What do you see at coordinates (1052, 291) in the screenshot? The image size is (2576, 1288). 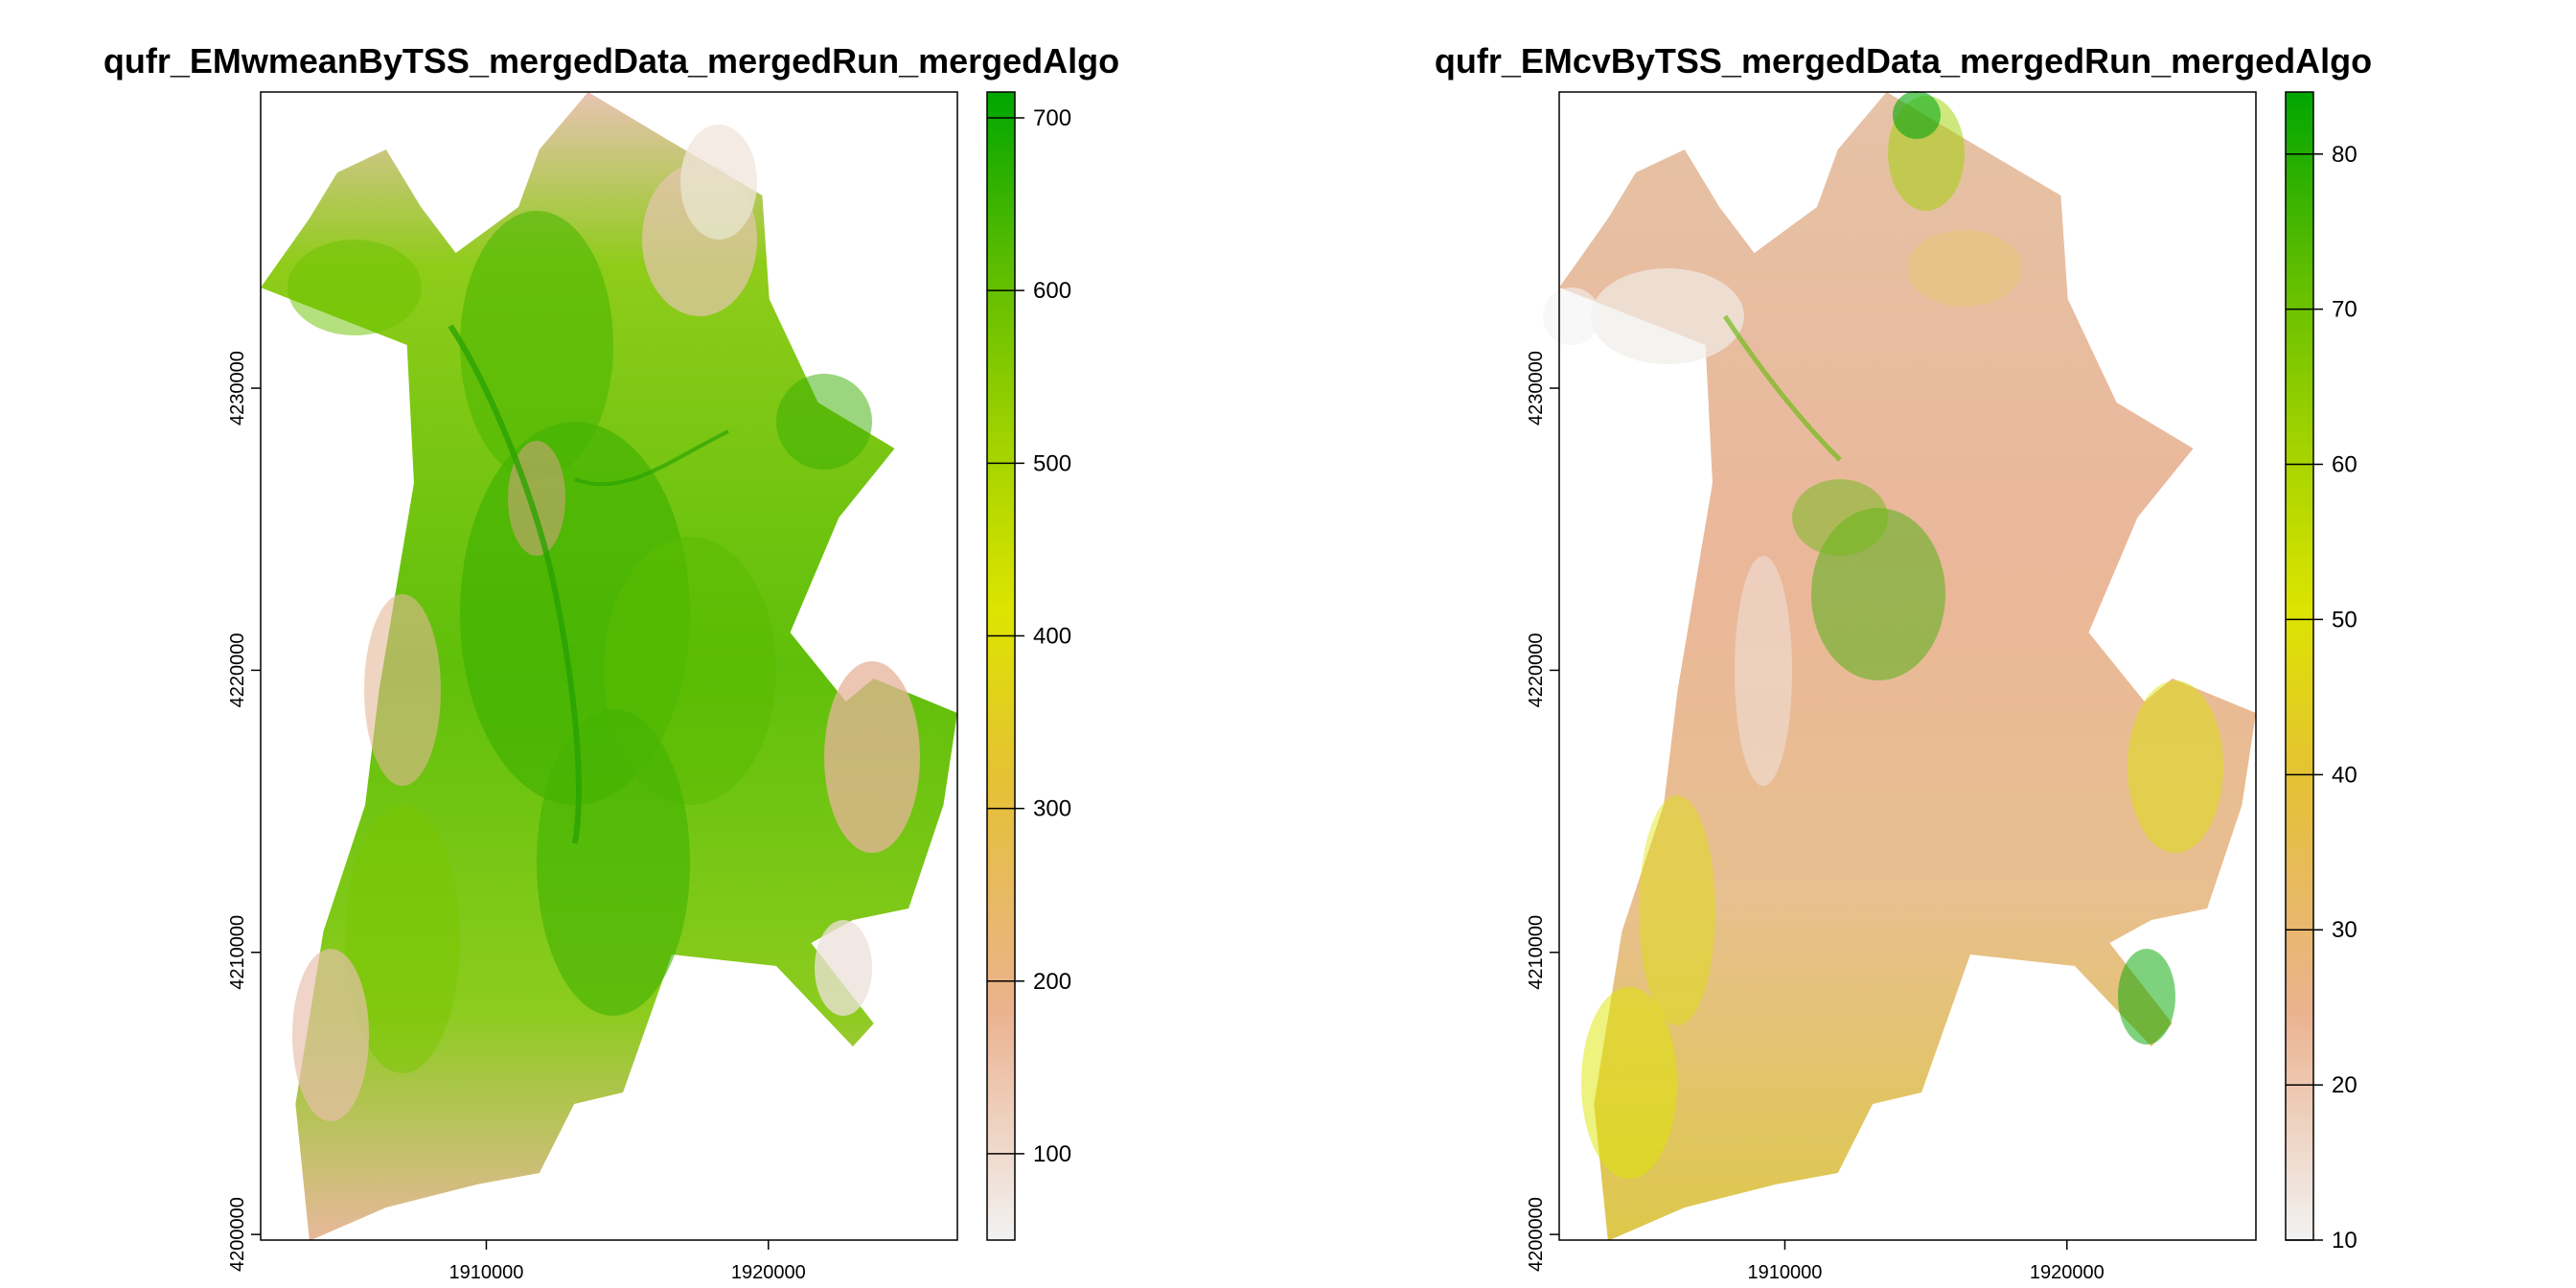 I see `legend-tick-label: 600` at bounding box center [1052, 291].